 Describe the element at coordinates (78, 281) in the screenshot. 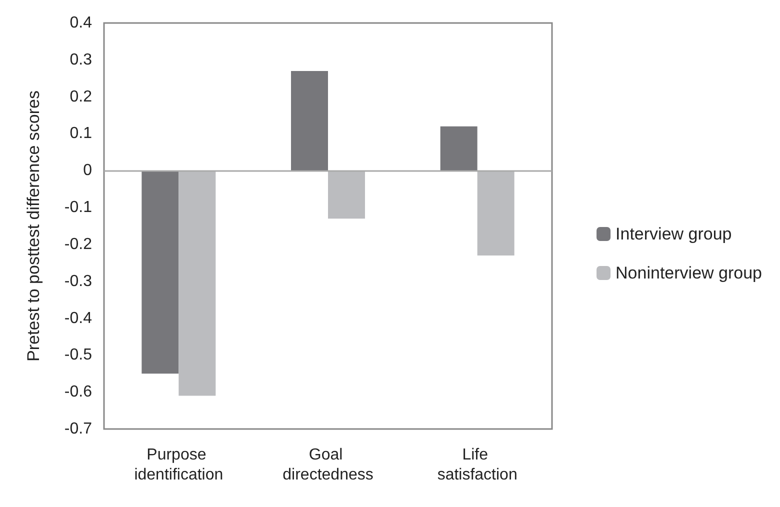

I see `y-tick-label: -0.3` at that location.